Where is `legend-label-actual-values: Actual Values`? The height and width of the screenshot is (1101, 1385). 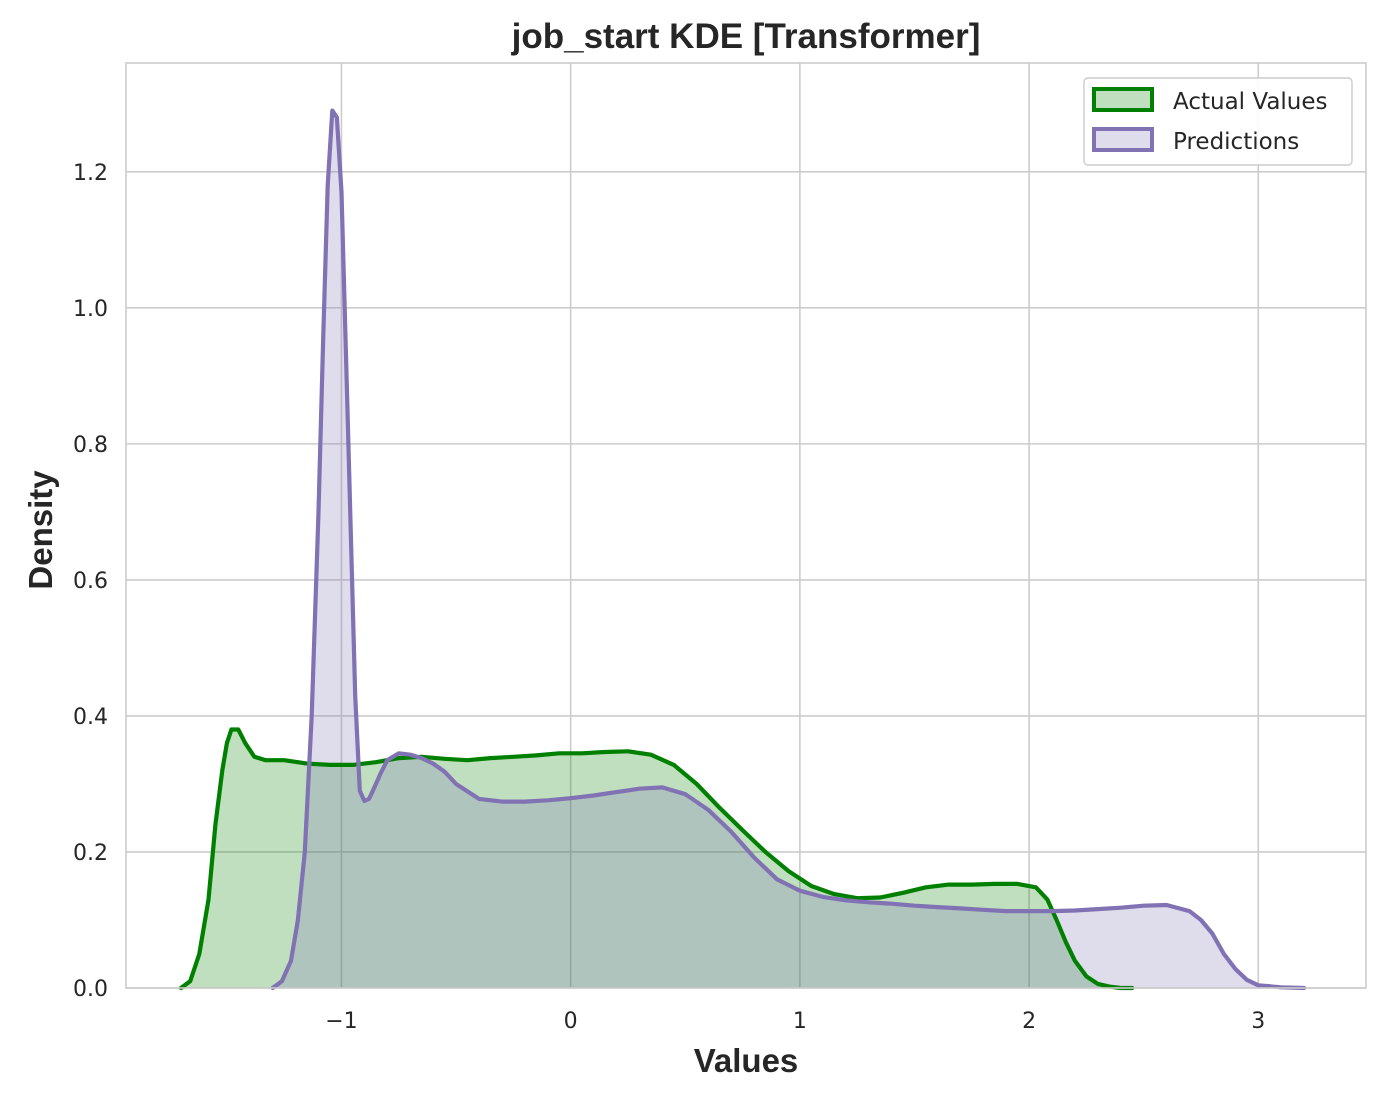 legend-label-actual-values: Actual Values is located at coordinates (1250, 102).